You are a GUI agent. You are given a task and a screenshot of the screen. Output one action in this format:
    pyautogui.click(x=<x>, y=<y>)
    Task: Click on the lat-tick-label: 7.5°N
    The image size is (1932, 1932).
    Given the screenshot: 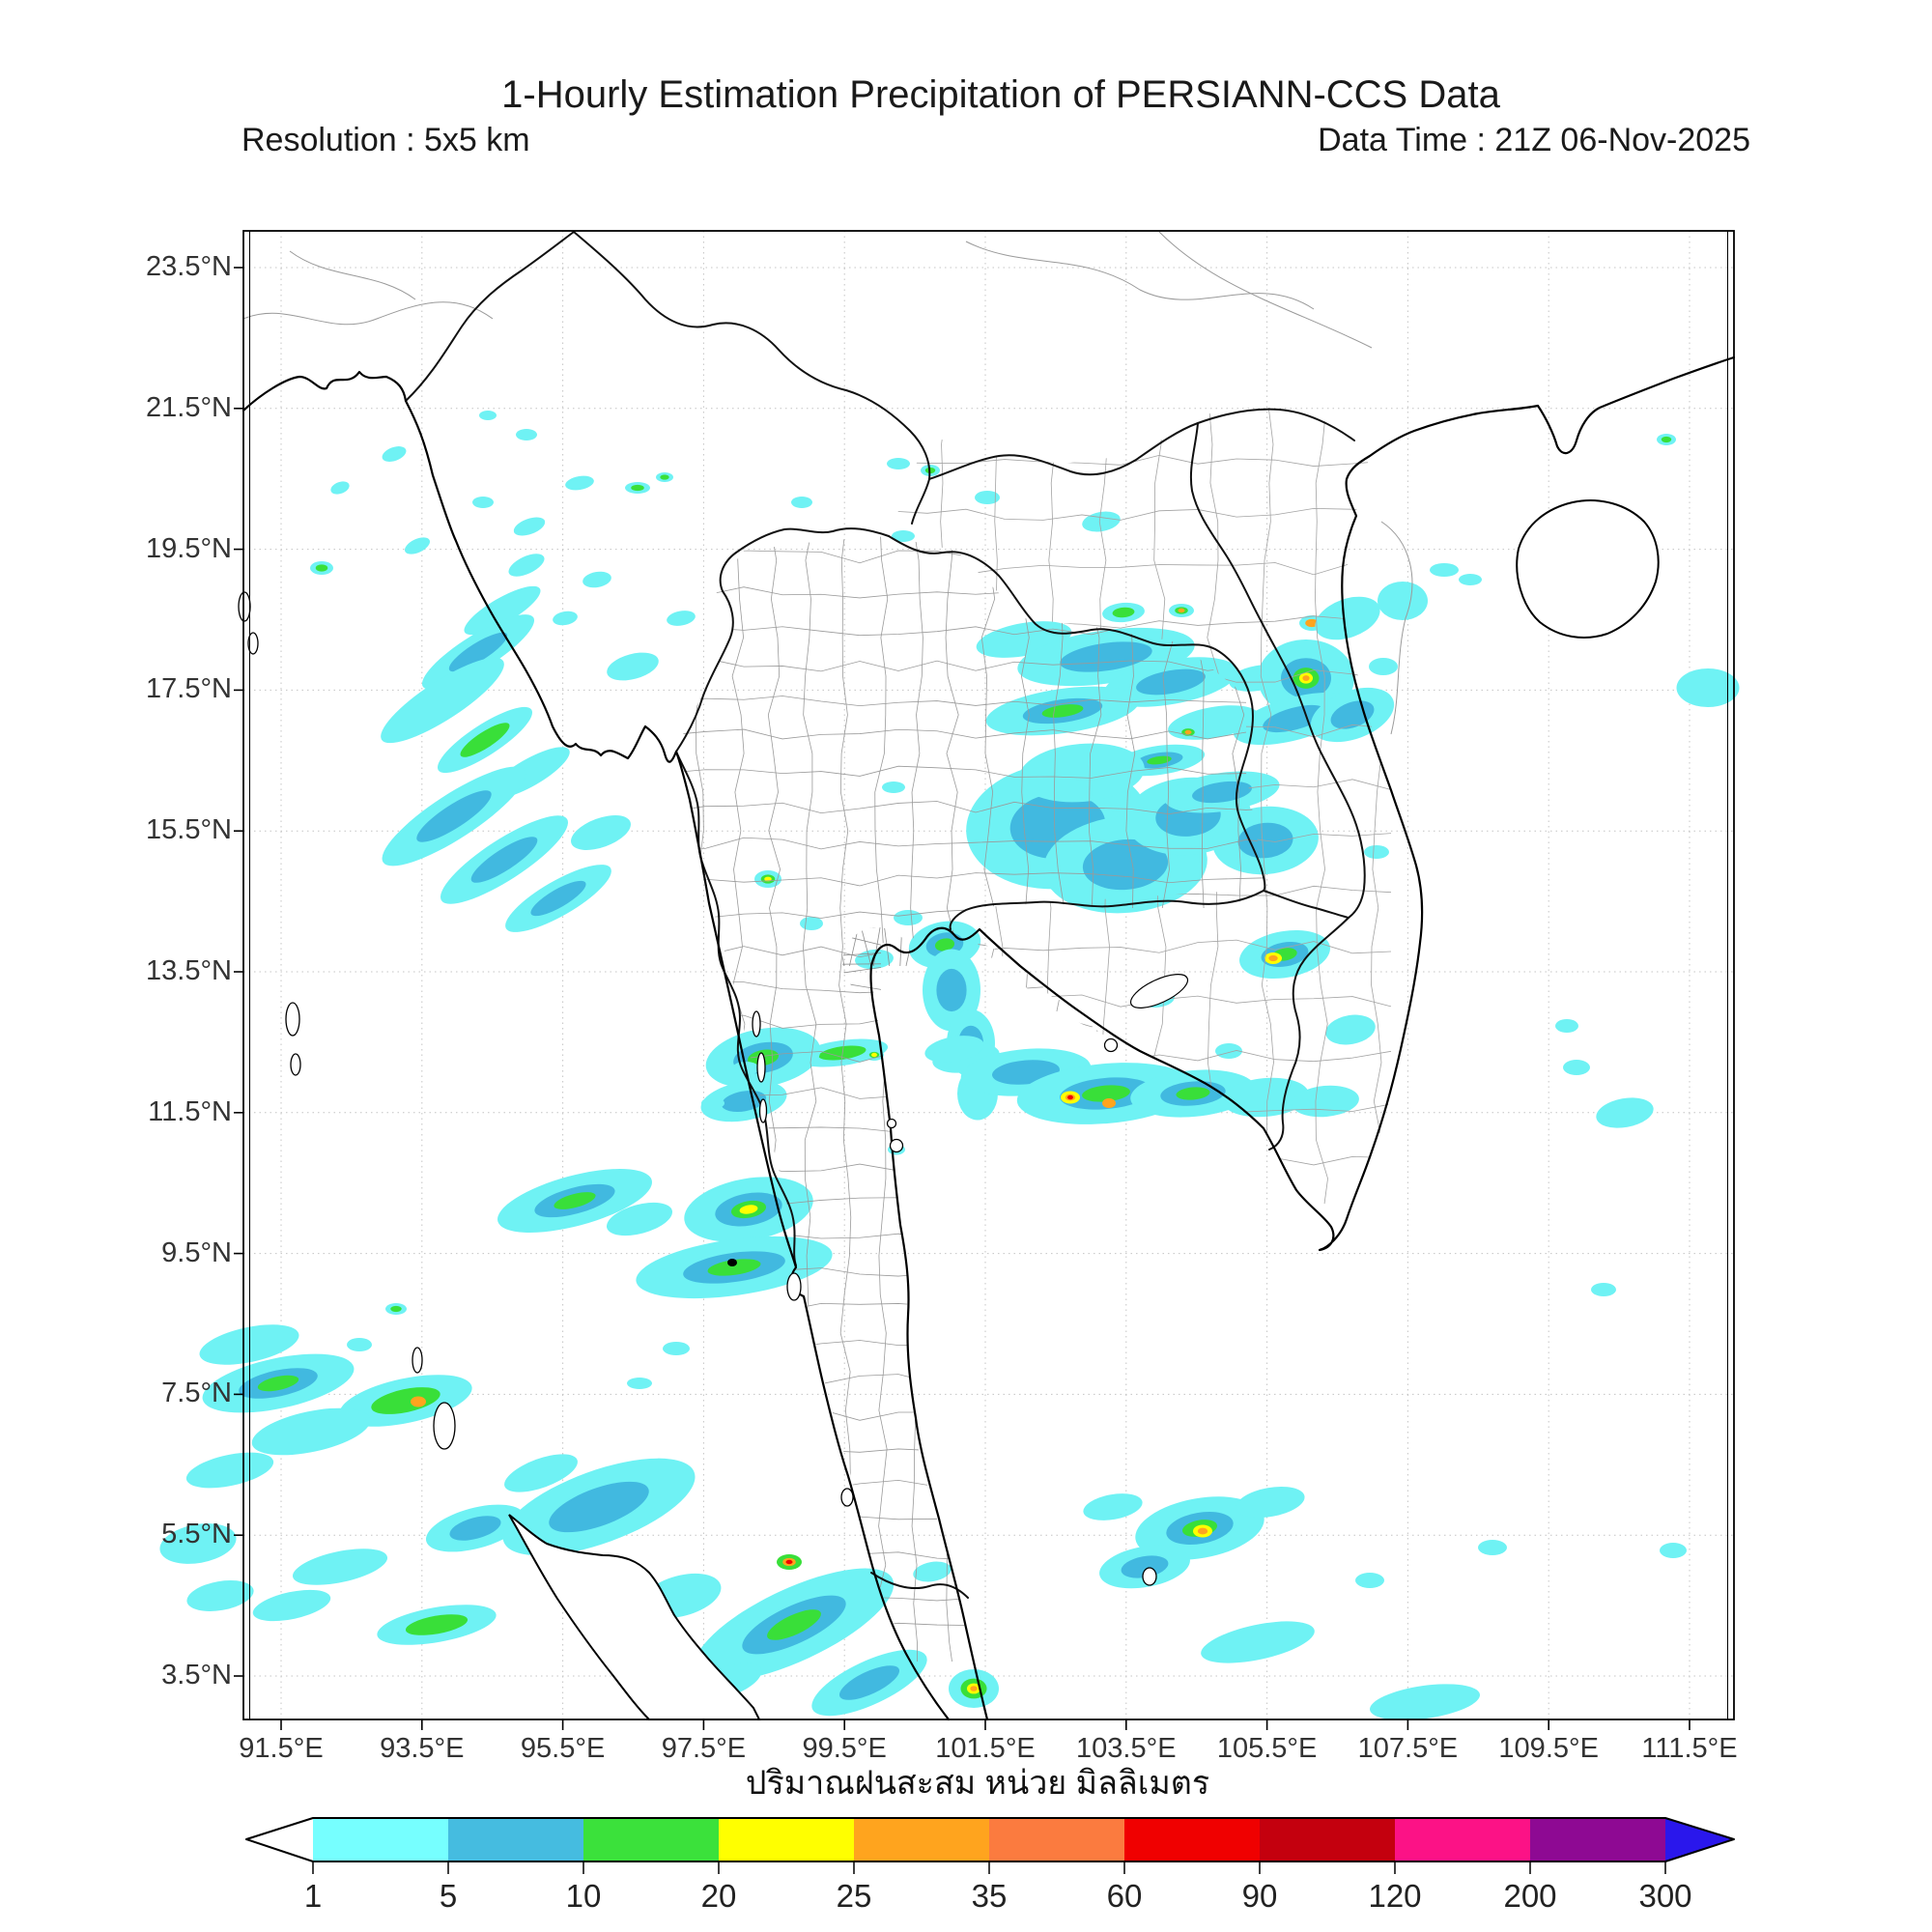 What is the action you would take?
    pyautogui.click(x=196, y=1393)
    